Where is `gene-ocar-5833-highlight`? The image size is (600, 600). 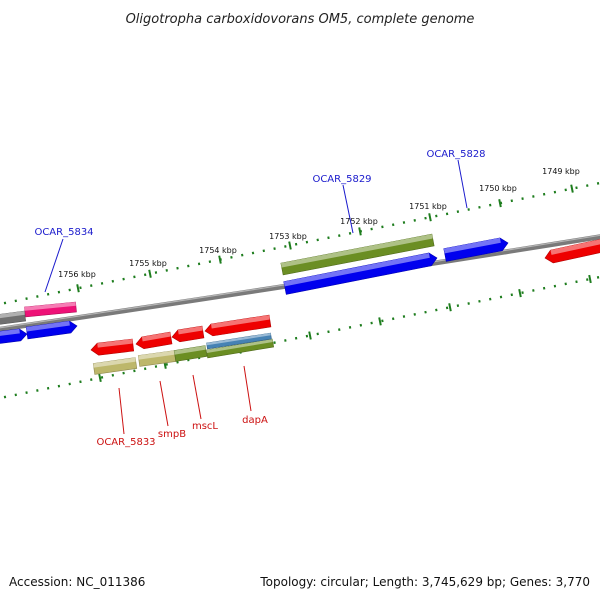 gene-ocar-5833-highlight is located at coordinates (114, 362).